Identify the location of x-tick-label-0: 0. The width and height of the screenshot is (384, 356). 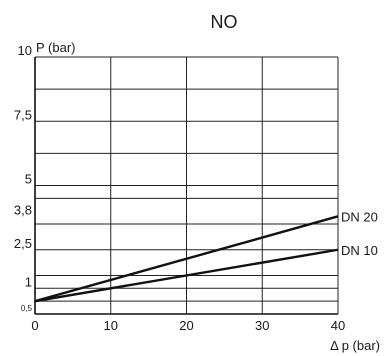
(34, 325).